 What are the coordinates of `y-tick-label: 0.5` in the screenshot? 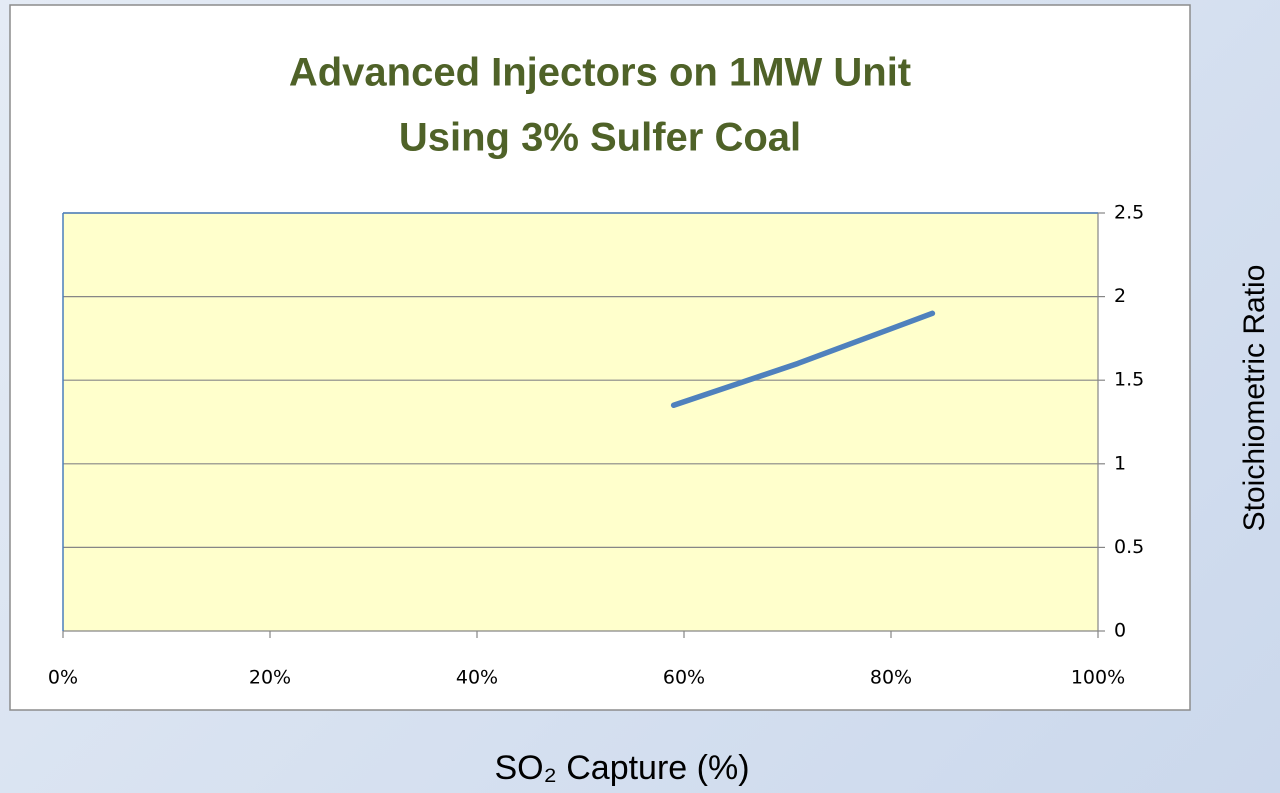 It's located at (1129, 547).